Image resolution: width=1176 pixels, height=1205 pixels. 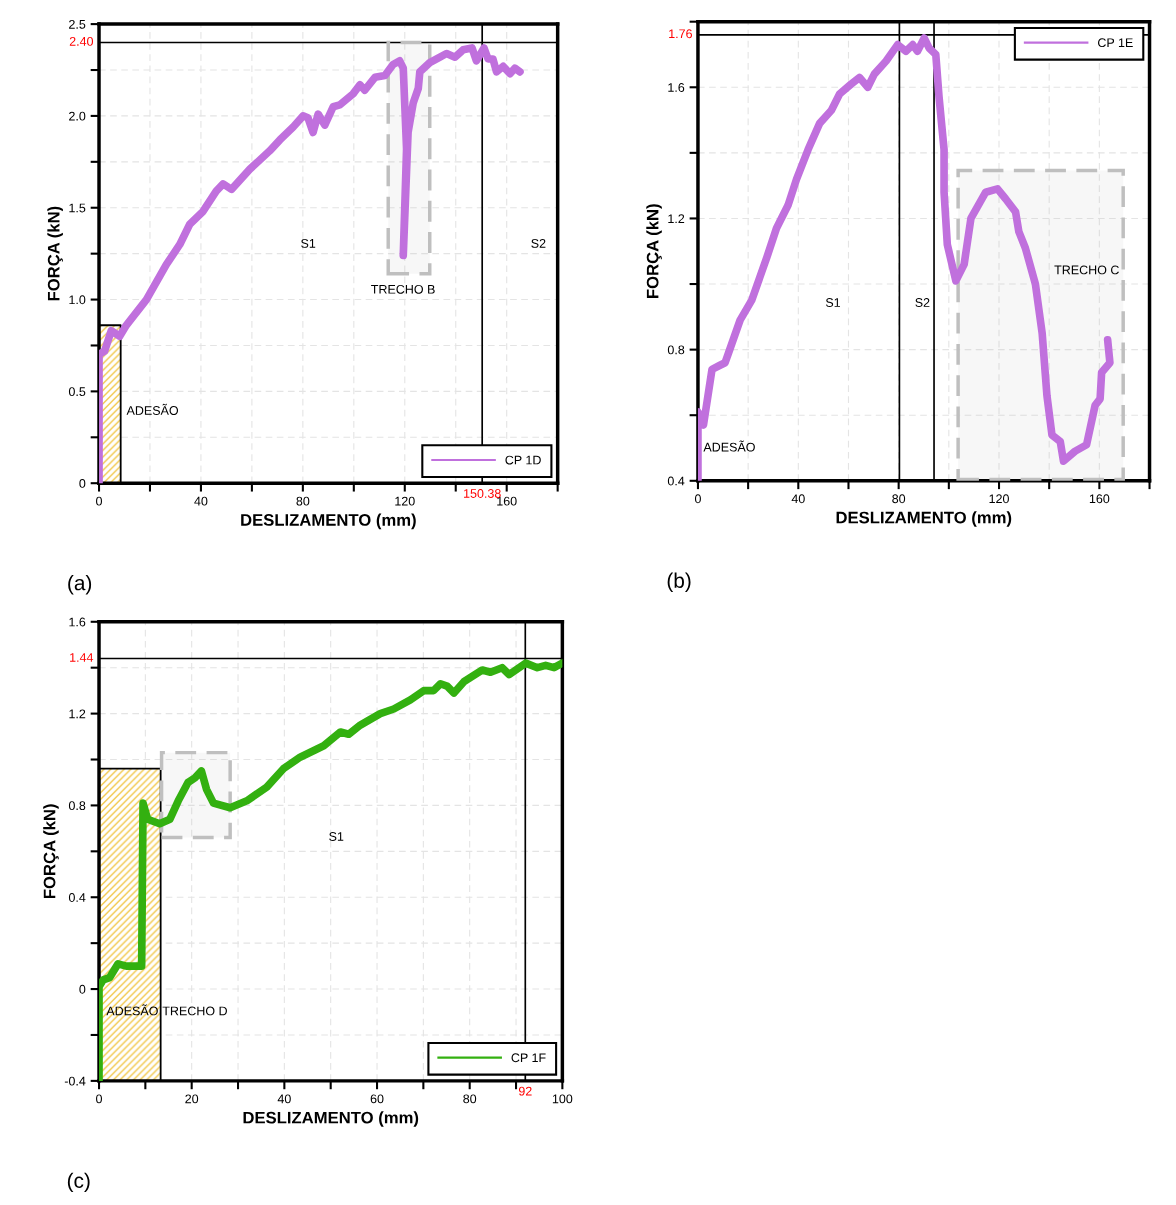 What do you see at coordinates (562, 1099) in the screenshot?
I see `x-tick-label: 100` at bounding box center [562, 1099].